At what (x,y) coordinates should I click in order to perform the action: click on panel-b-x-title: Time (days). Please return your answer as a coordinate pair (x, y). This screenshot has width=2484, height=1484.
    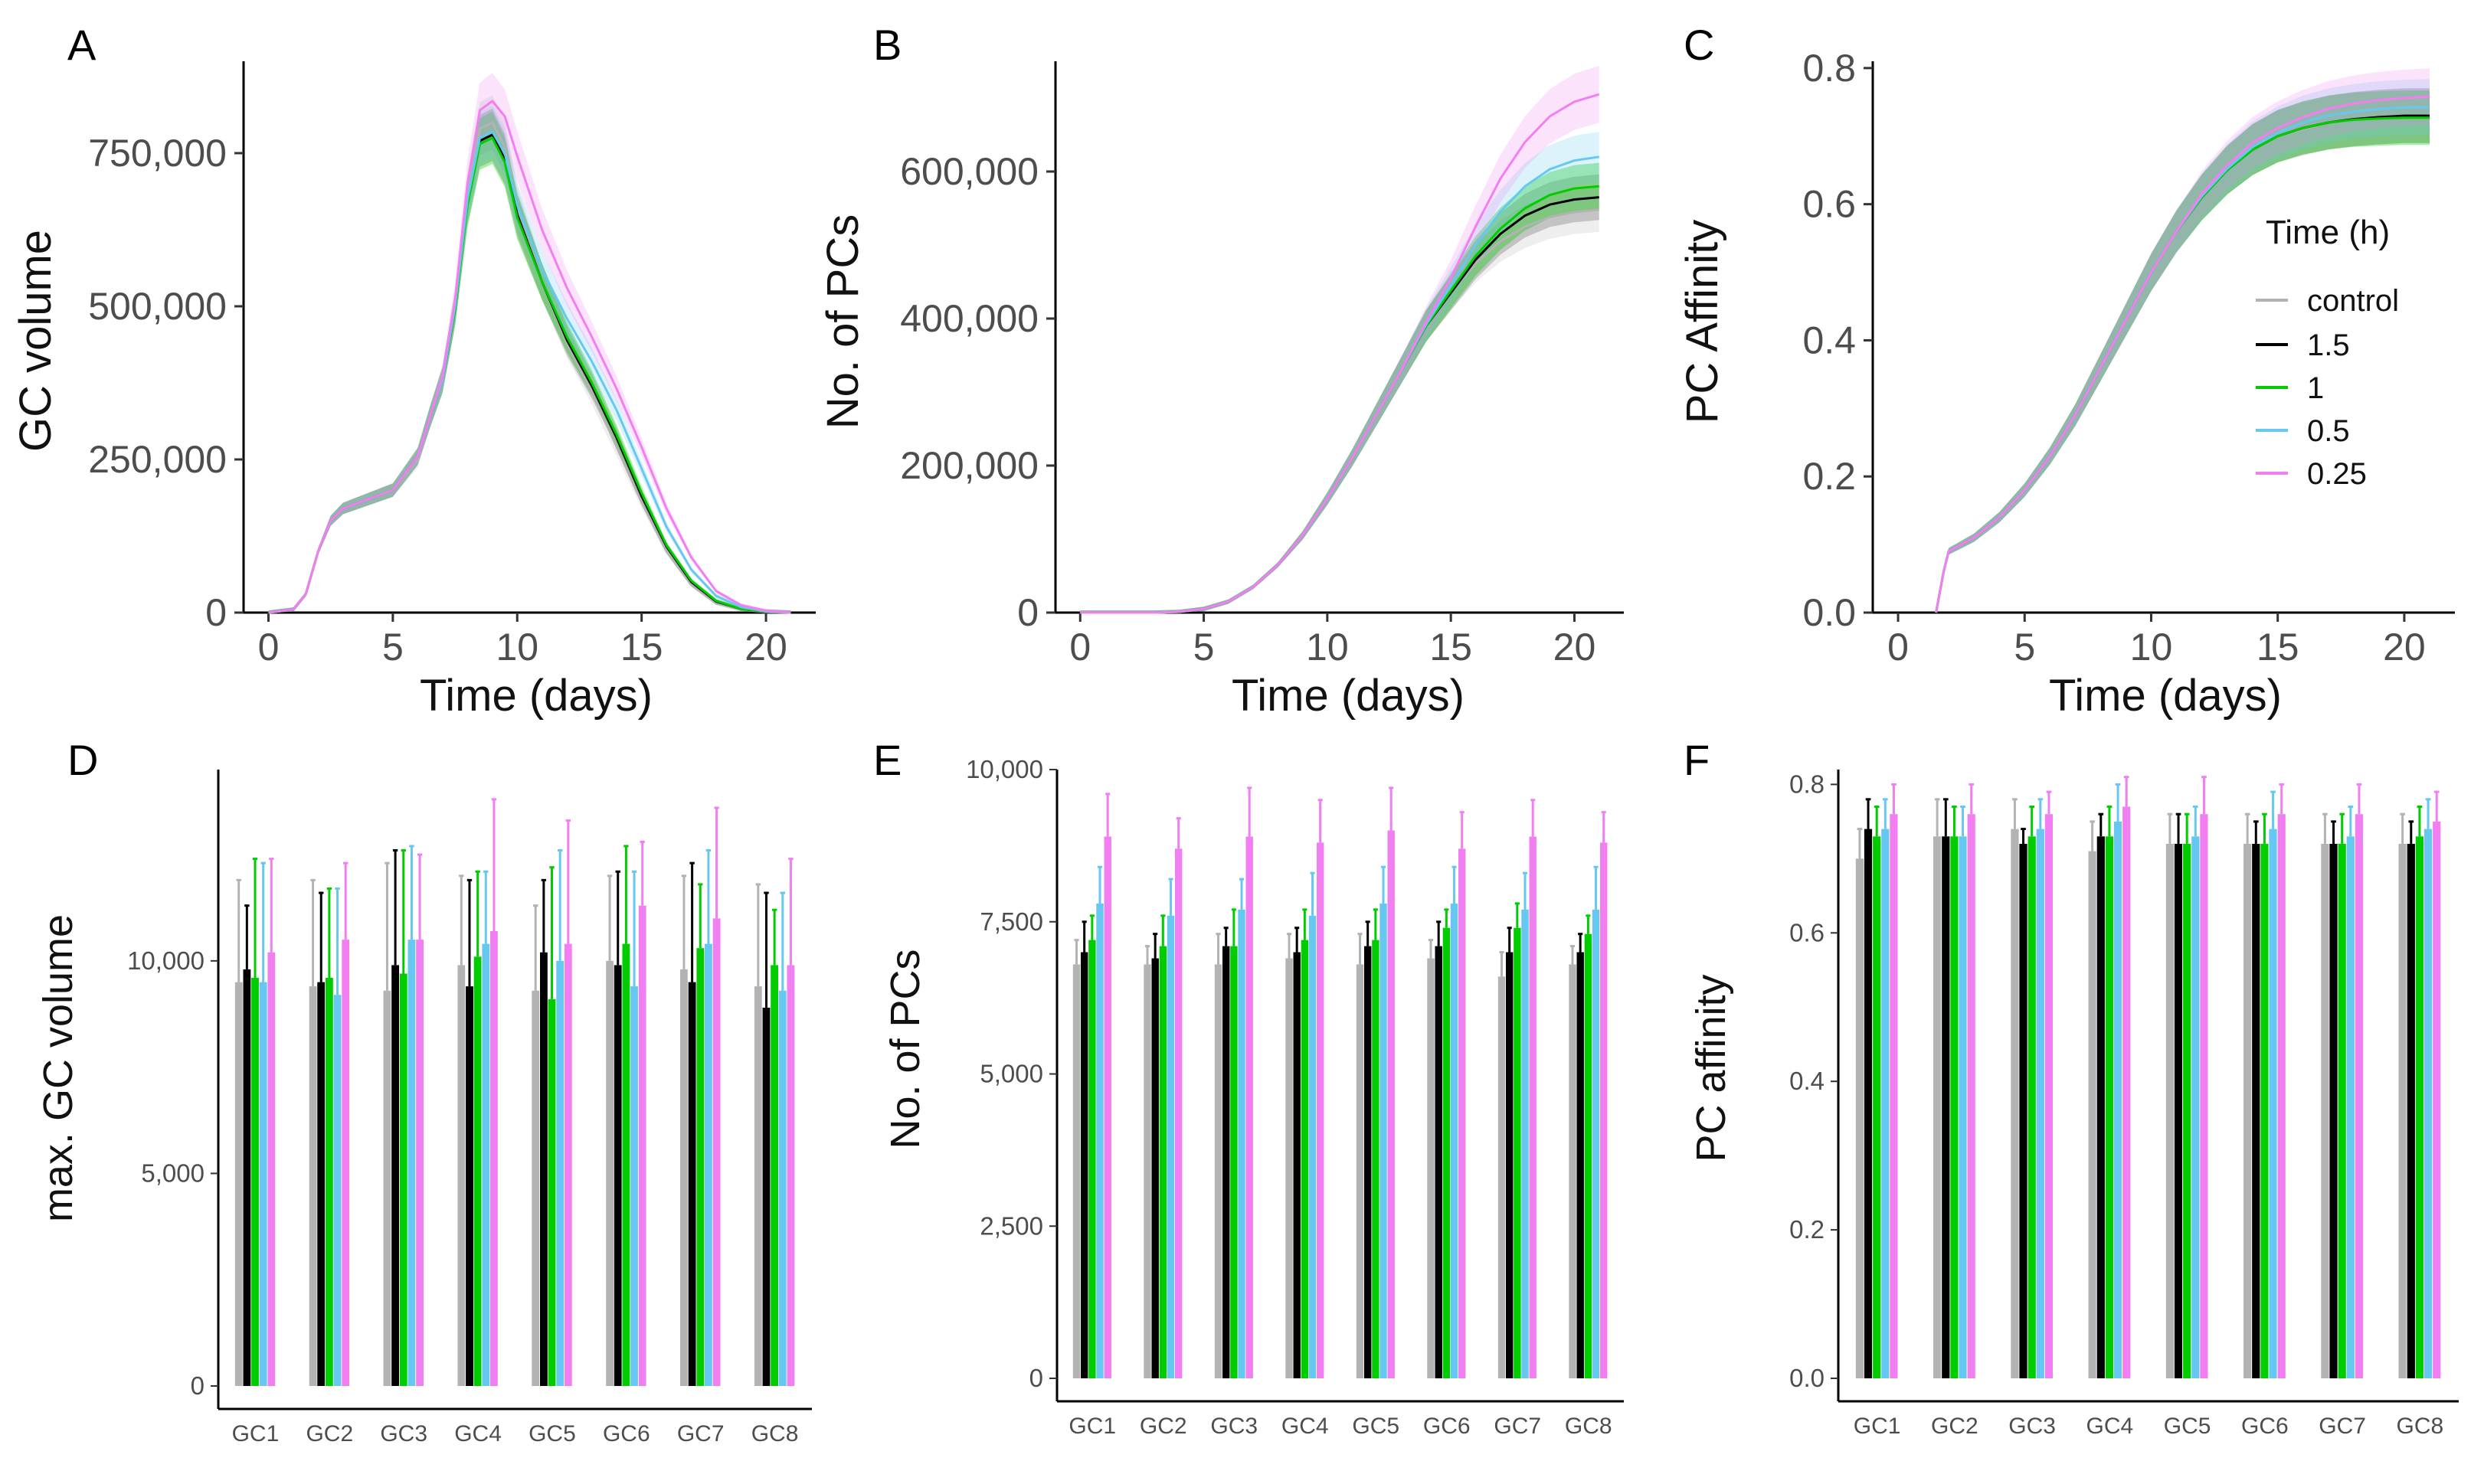
    Looking at the image, I should click on (1348, 696).